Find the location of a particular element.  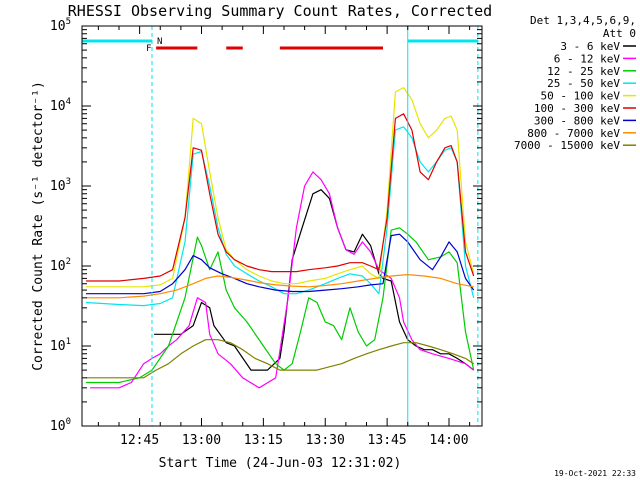

y-tick-label: 10³ is located at coordinates (60, 185).